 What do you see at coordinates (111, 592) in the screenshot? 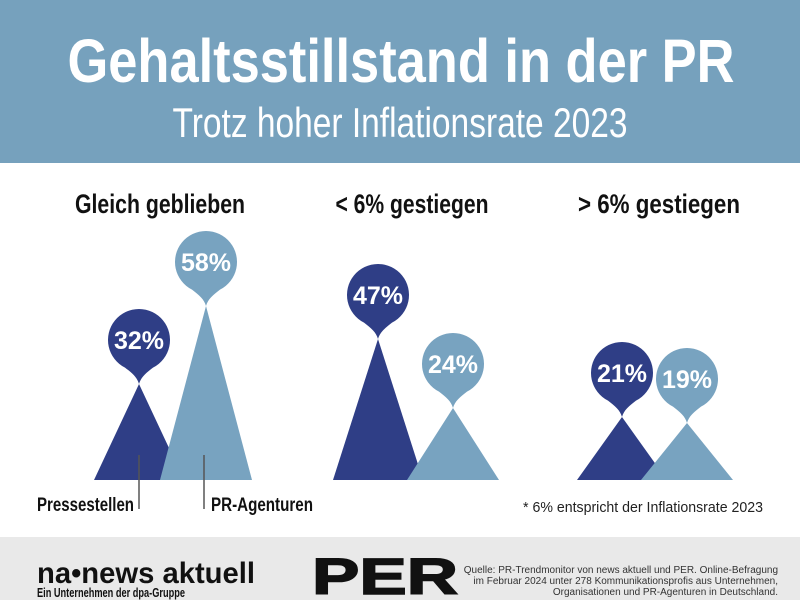
I see `dpa-group-subline: Ein Unternehmen der dpa-Gruppe` at bounding box center [111, 592].